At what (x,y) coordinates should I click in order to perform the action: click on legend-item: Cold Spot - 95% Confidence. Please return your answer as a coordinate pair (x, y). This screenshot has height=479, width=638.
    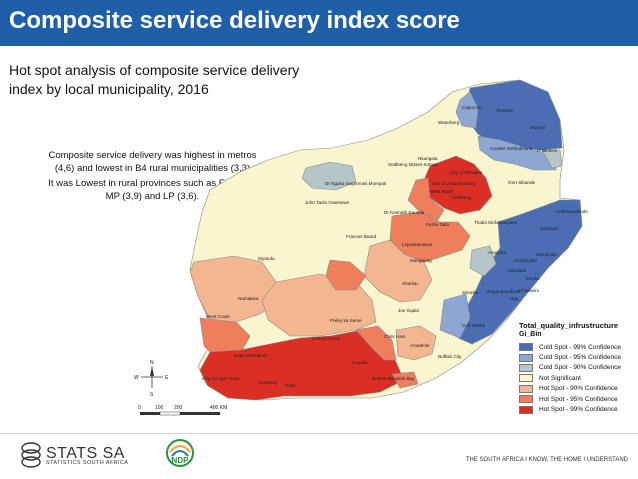
    Looking at the image, I should click on (578, 357).